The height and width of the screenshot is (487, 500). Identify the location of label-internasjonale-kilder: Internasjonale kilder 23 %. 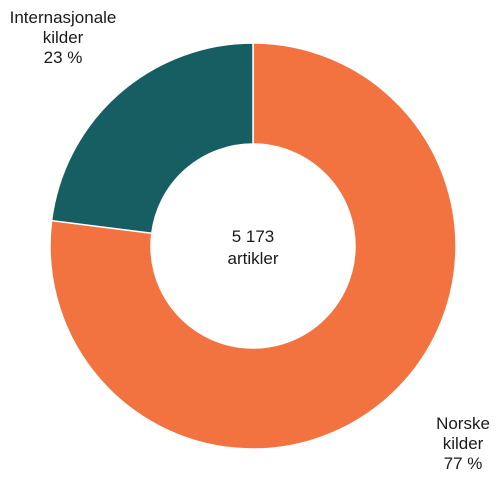
(63, 38).